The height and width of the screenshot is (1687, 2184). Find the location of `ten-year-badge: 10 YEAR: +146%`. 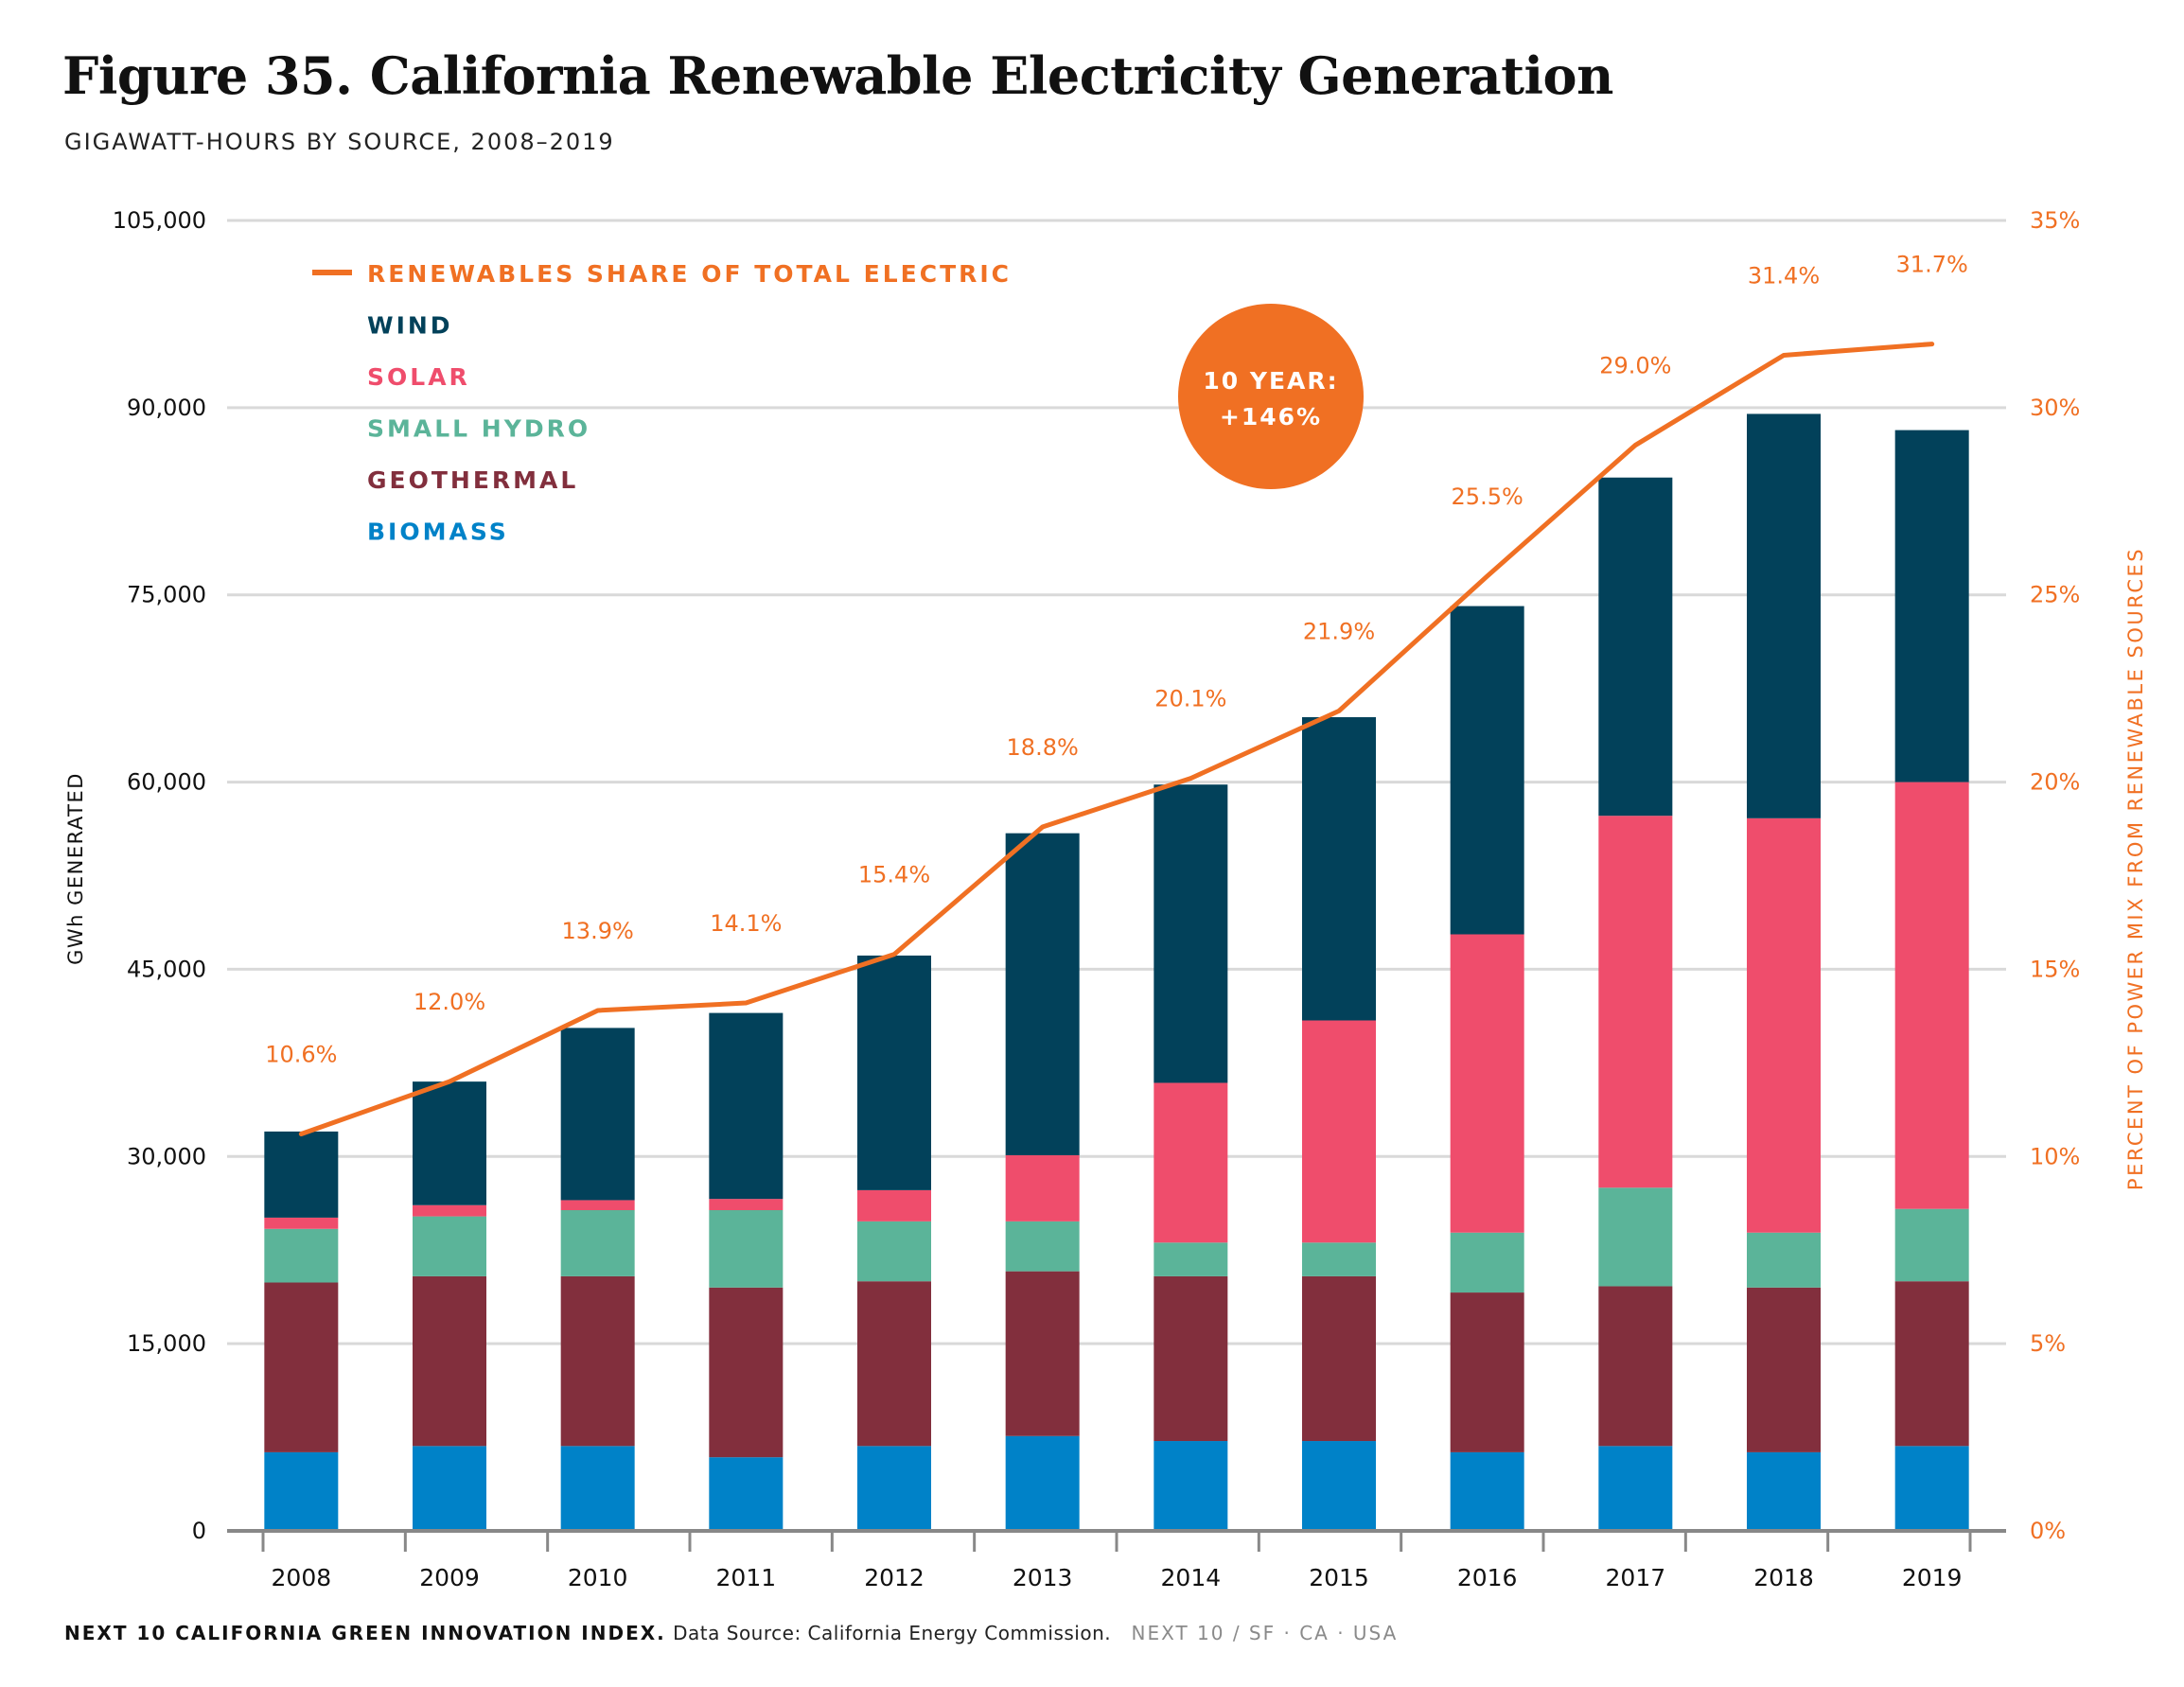

ten-year-badge: 10 YEAR: +146% is located at coordinates (1271, 397).